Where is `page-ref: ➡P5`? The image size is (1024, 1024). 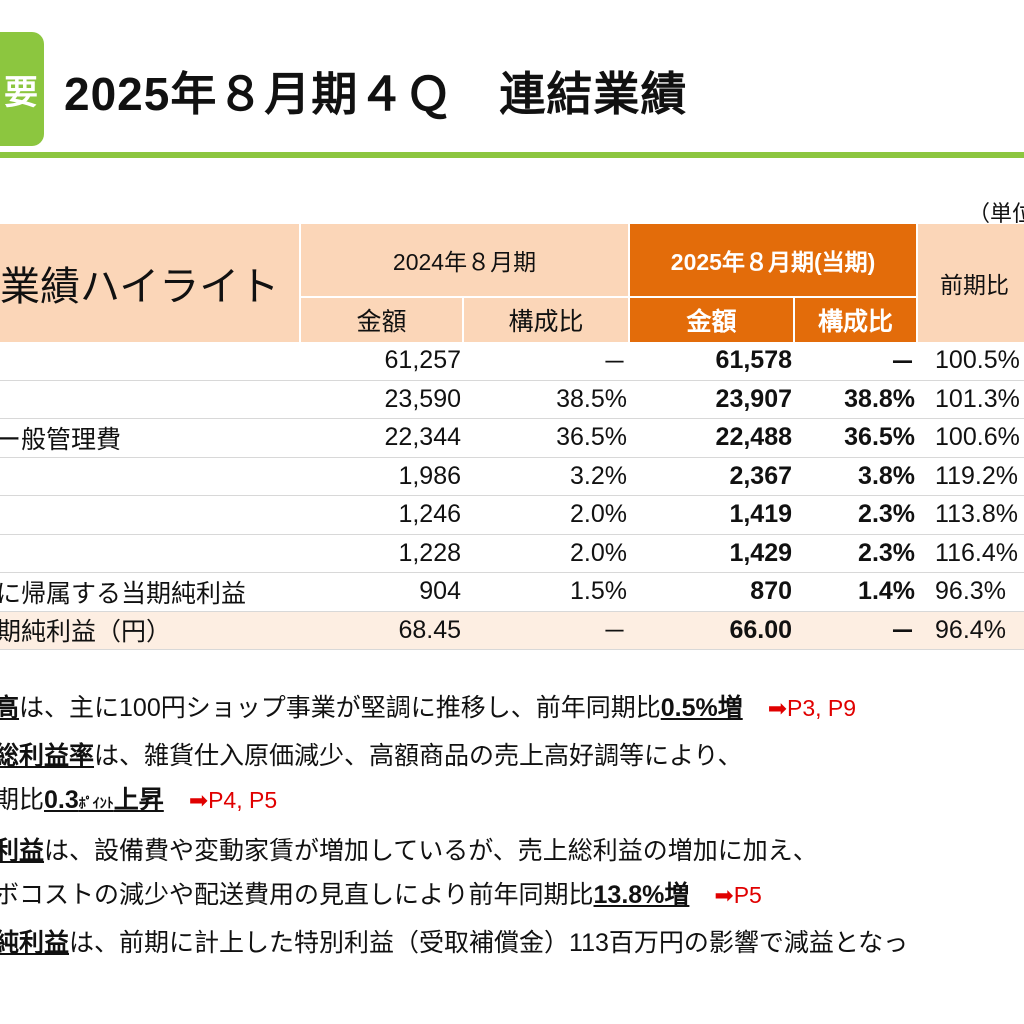 page-ref: ➡P5 is located at coordinates (738, 895).